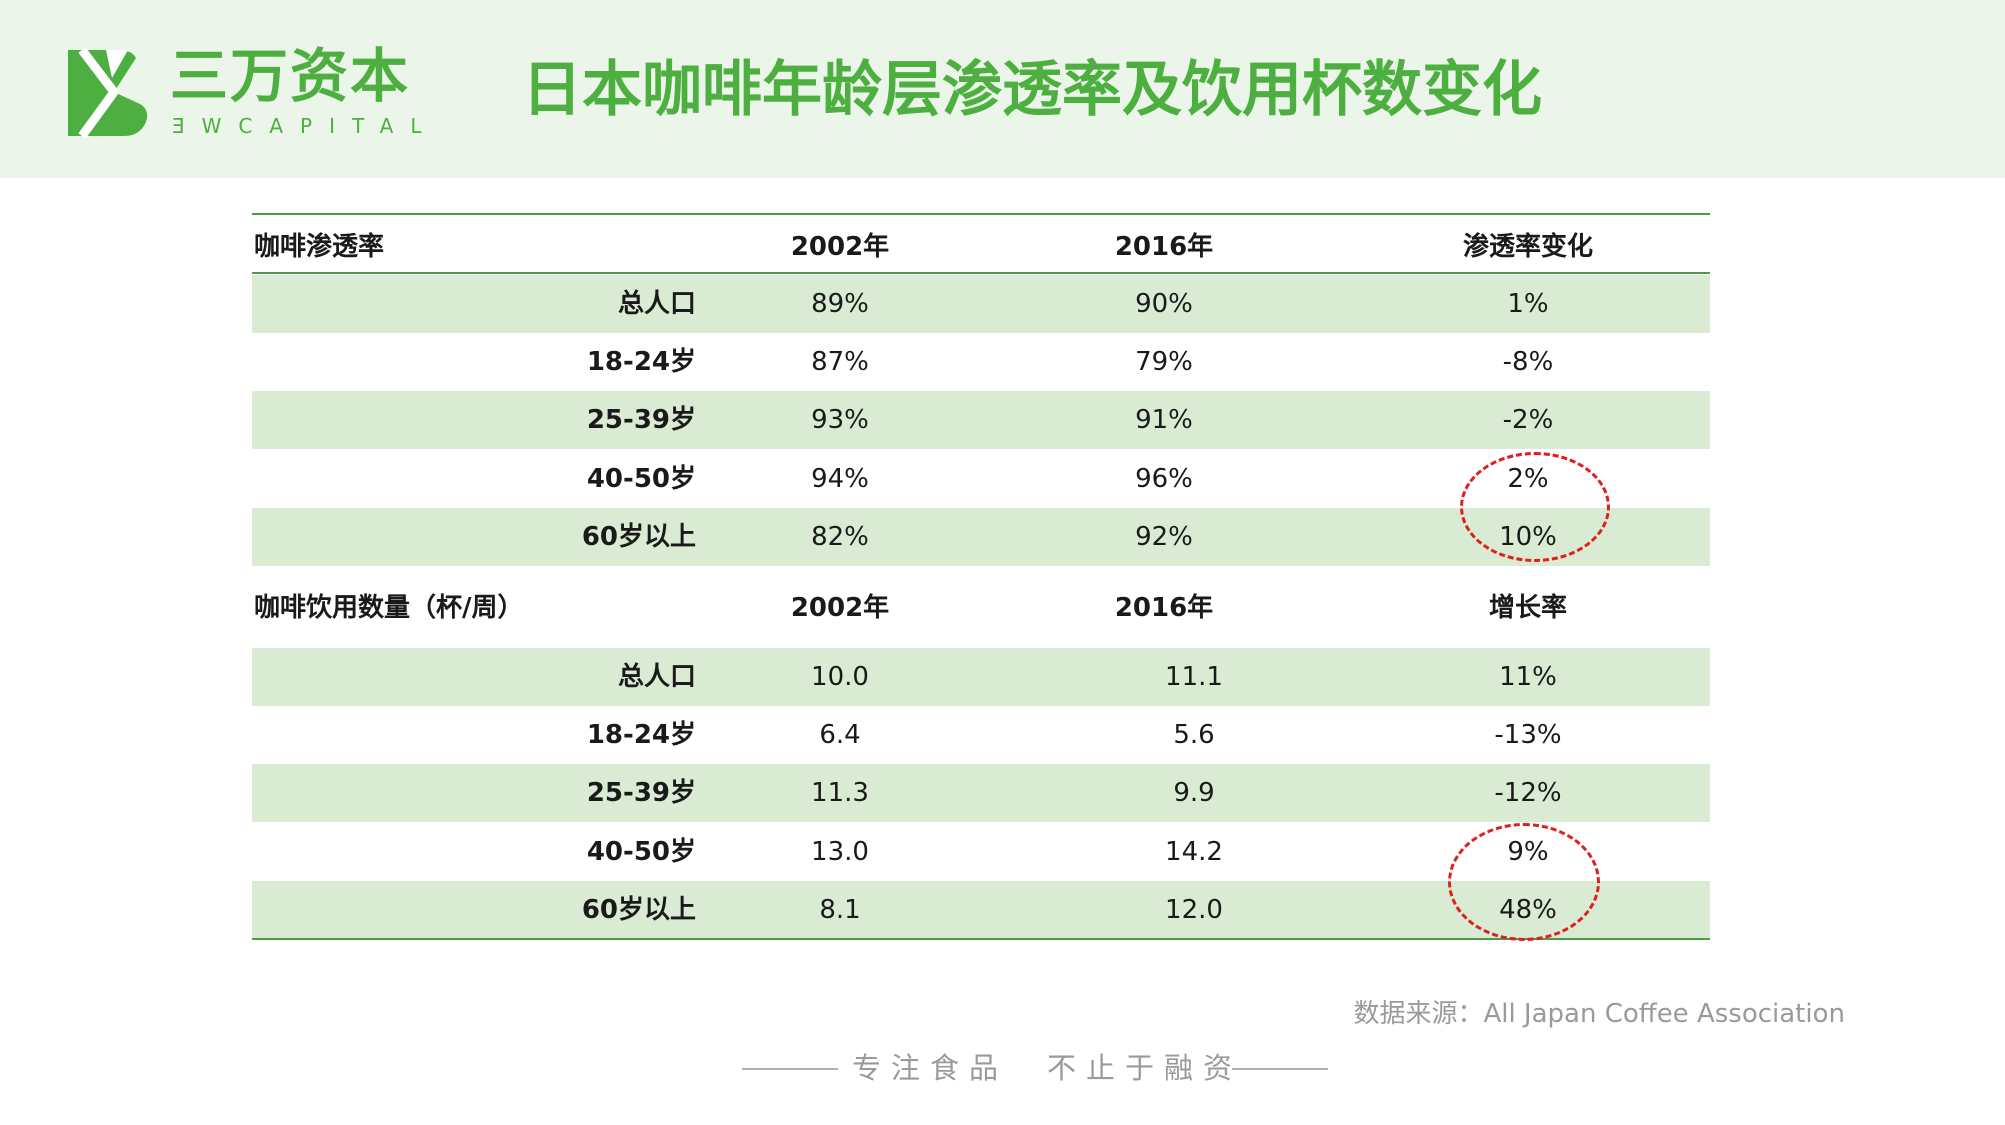 The width and height of the screenshot is (2005, 1125). What do you see at coordinates (389, 608) in the screenshot?
I see `header-cell: 咖啡饮用数量（杯/周）` at bounding box center [389, 608].